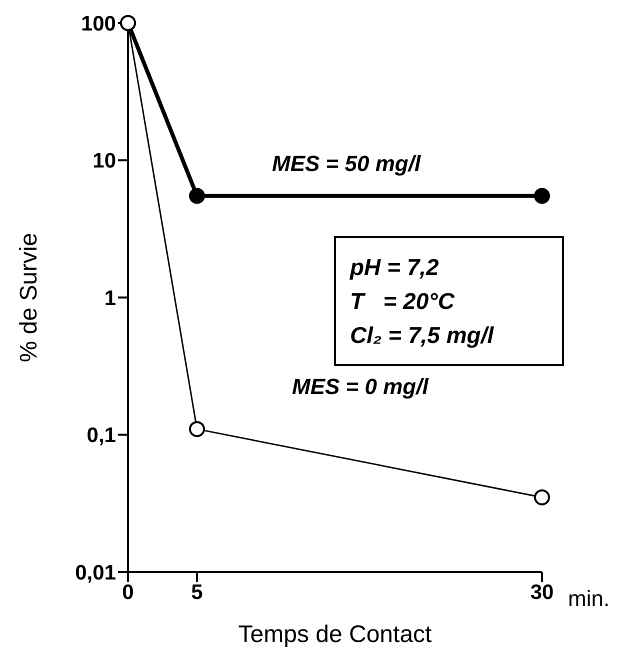 This screenshot has height=667, width=642. I want to click on annotation: pH = 7,2, so click(395, 267).